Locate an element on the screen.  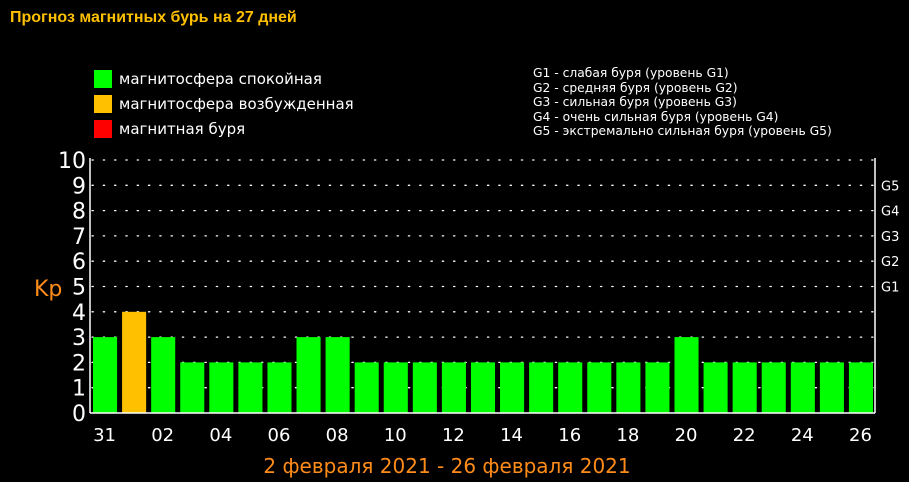
chart-title: Прогноз магнитных бурь на 27 дней is located at coordinates (153, 17).